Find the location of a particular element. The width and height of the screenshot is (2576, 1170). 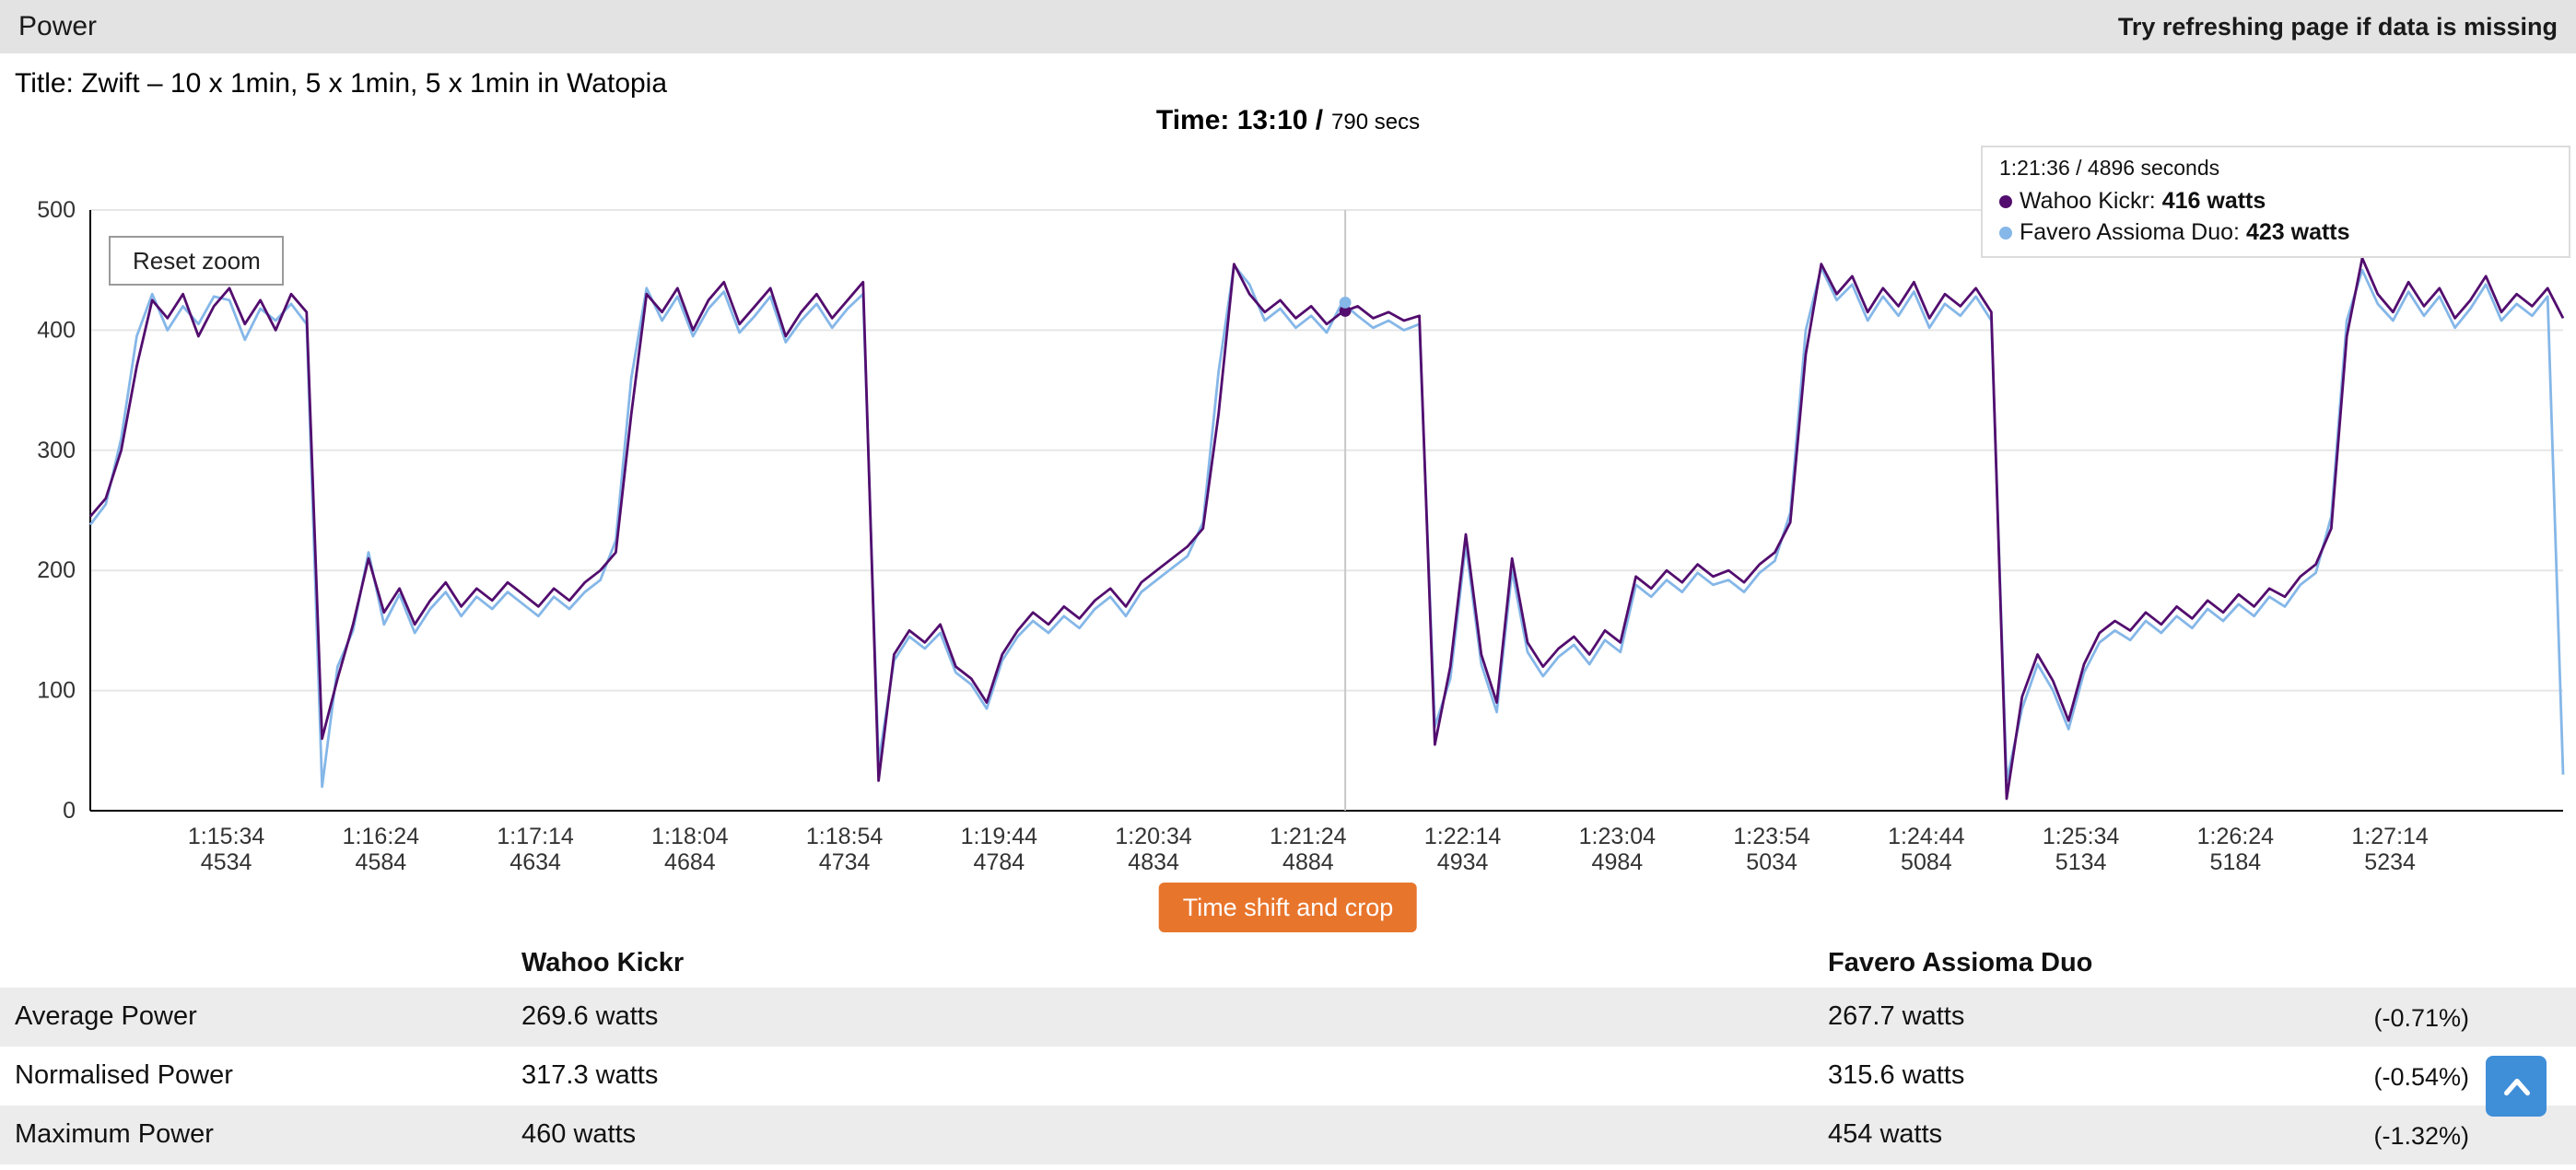

favero-series-label: Favero Assioma Duo: is located at coordinates (2130, 231).